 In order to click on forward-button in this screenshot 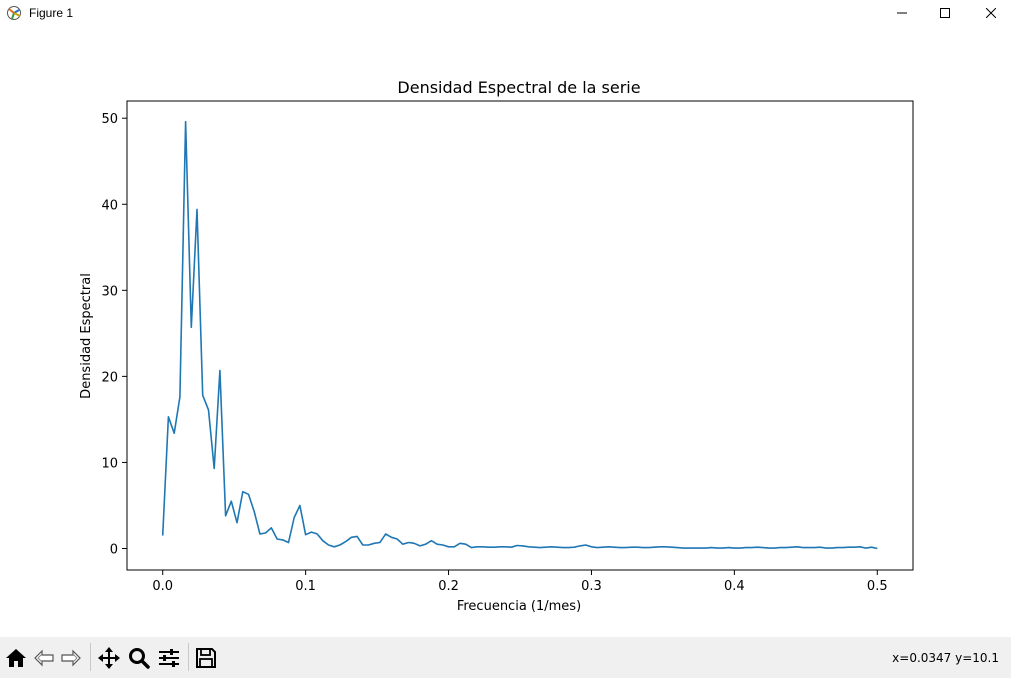, I will do `click(71, 658)`.